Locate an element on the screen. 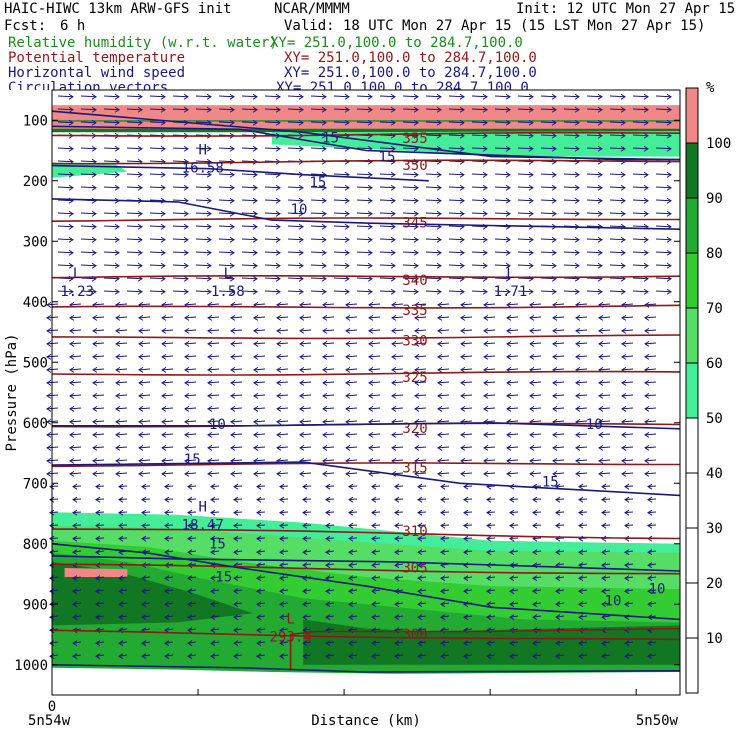  wind-speed-label: 15 is located at coordinates (192, 460).